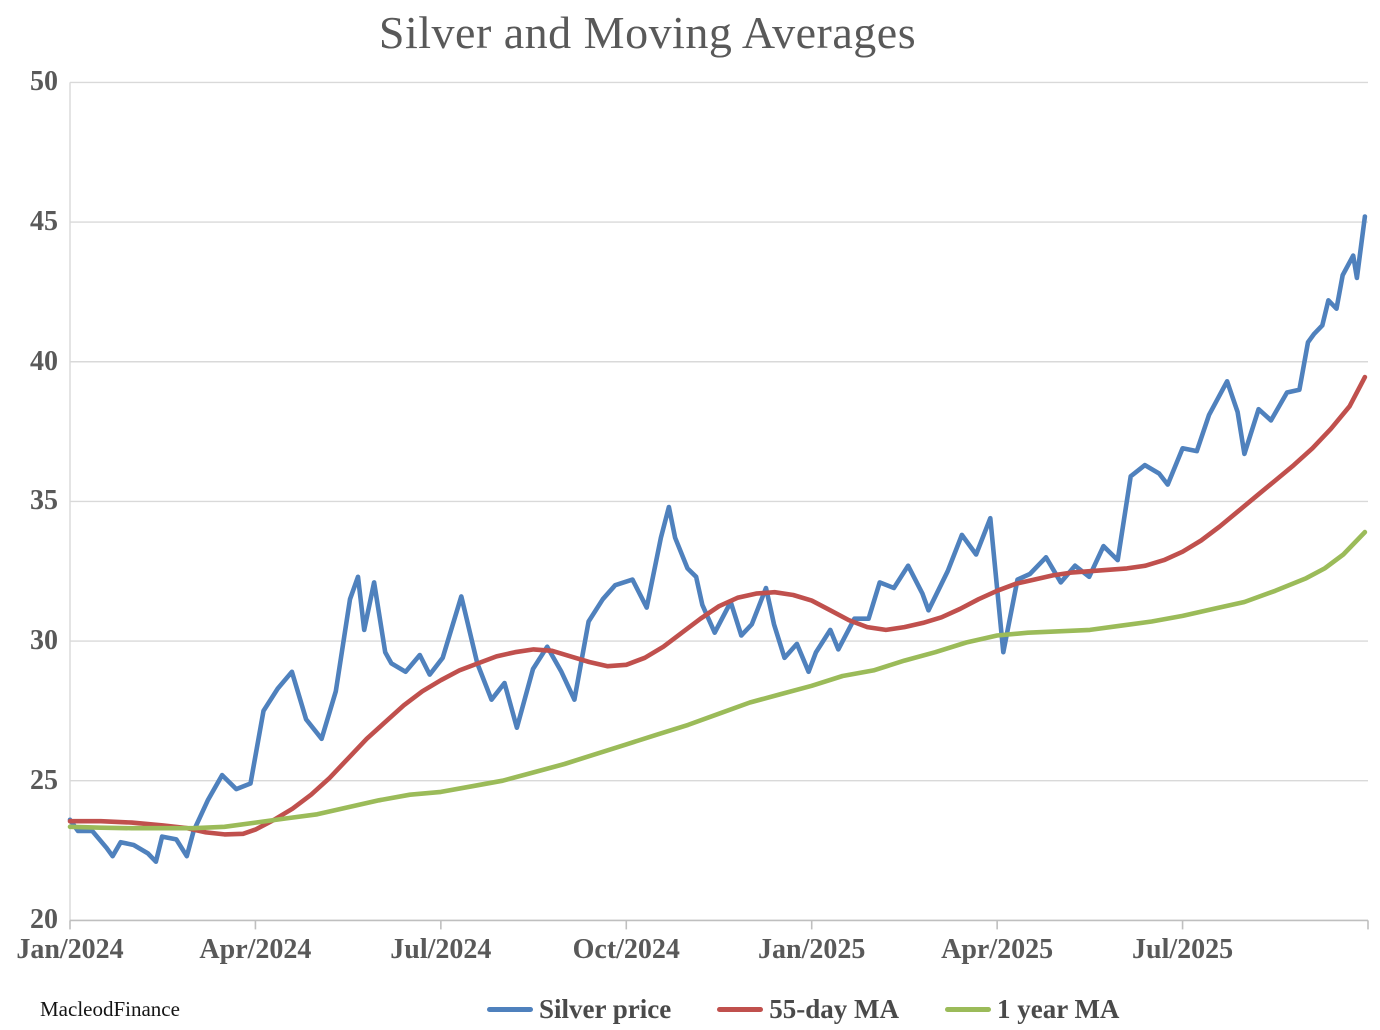  Describe the element at coordinates (812, 949) in the screenshot. I see `x-tick-label: Jan/2025` at that location.